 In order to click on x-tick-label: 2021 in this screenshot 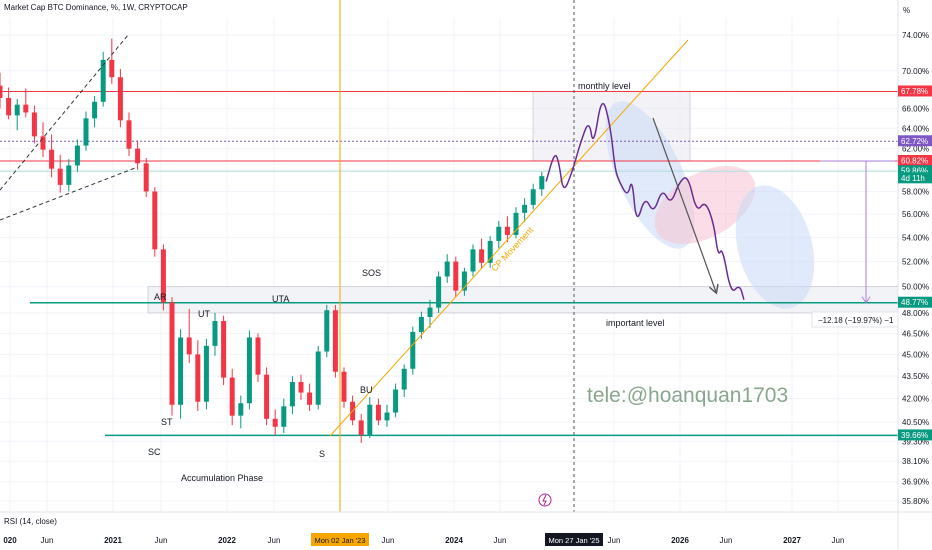, I will do `click(113, 540)`.